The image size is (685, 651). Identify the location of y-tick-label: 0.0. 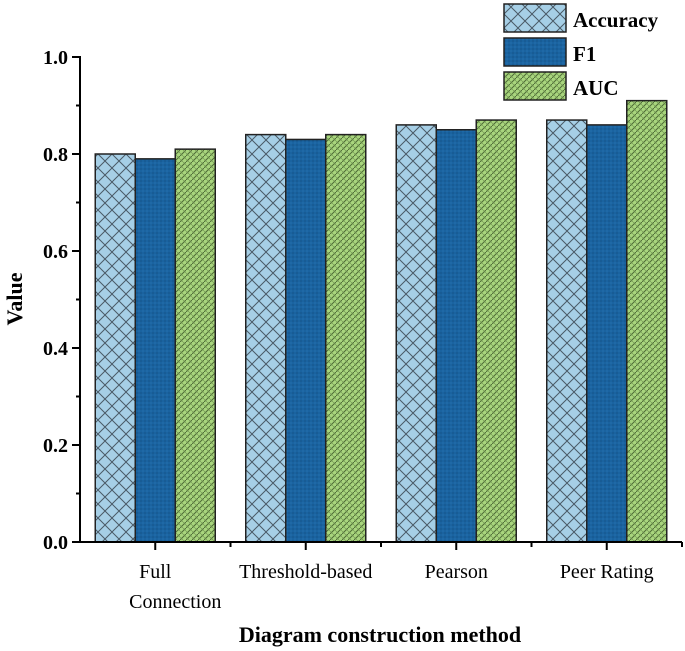
(55, 543).